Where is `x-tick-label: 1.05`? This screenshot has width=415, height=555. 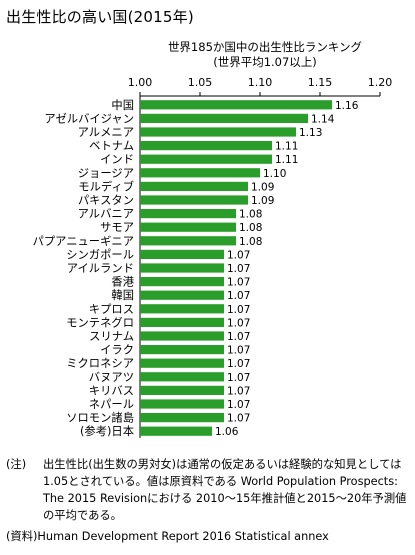
x-tick-label: 1.05 is located at coordinates (200, 82).